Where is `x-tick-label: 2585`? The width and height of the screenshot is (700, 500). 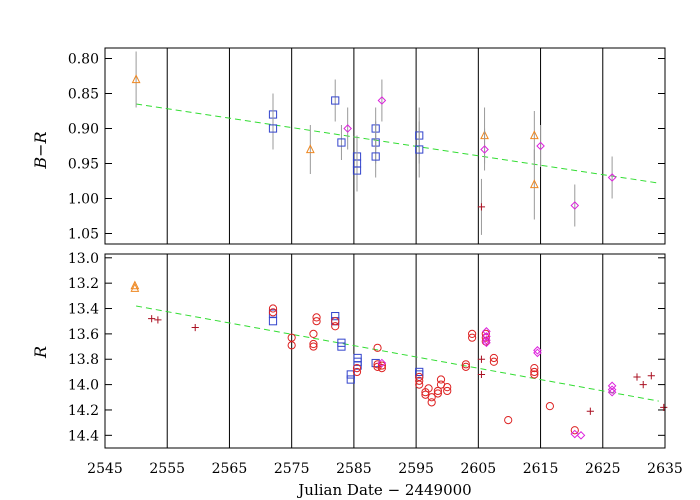
x-tick-label: 2585 is located at coordinates (354, 469).